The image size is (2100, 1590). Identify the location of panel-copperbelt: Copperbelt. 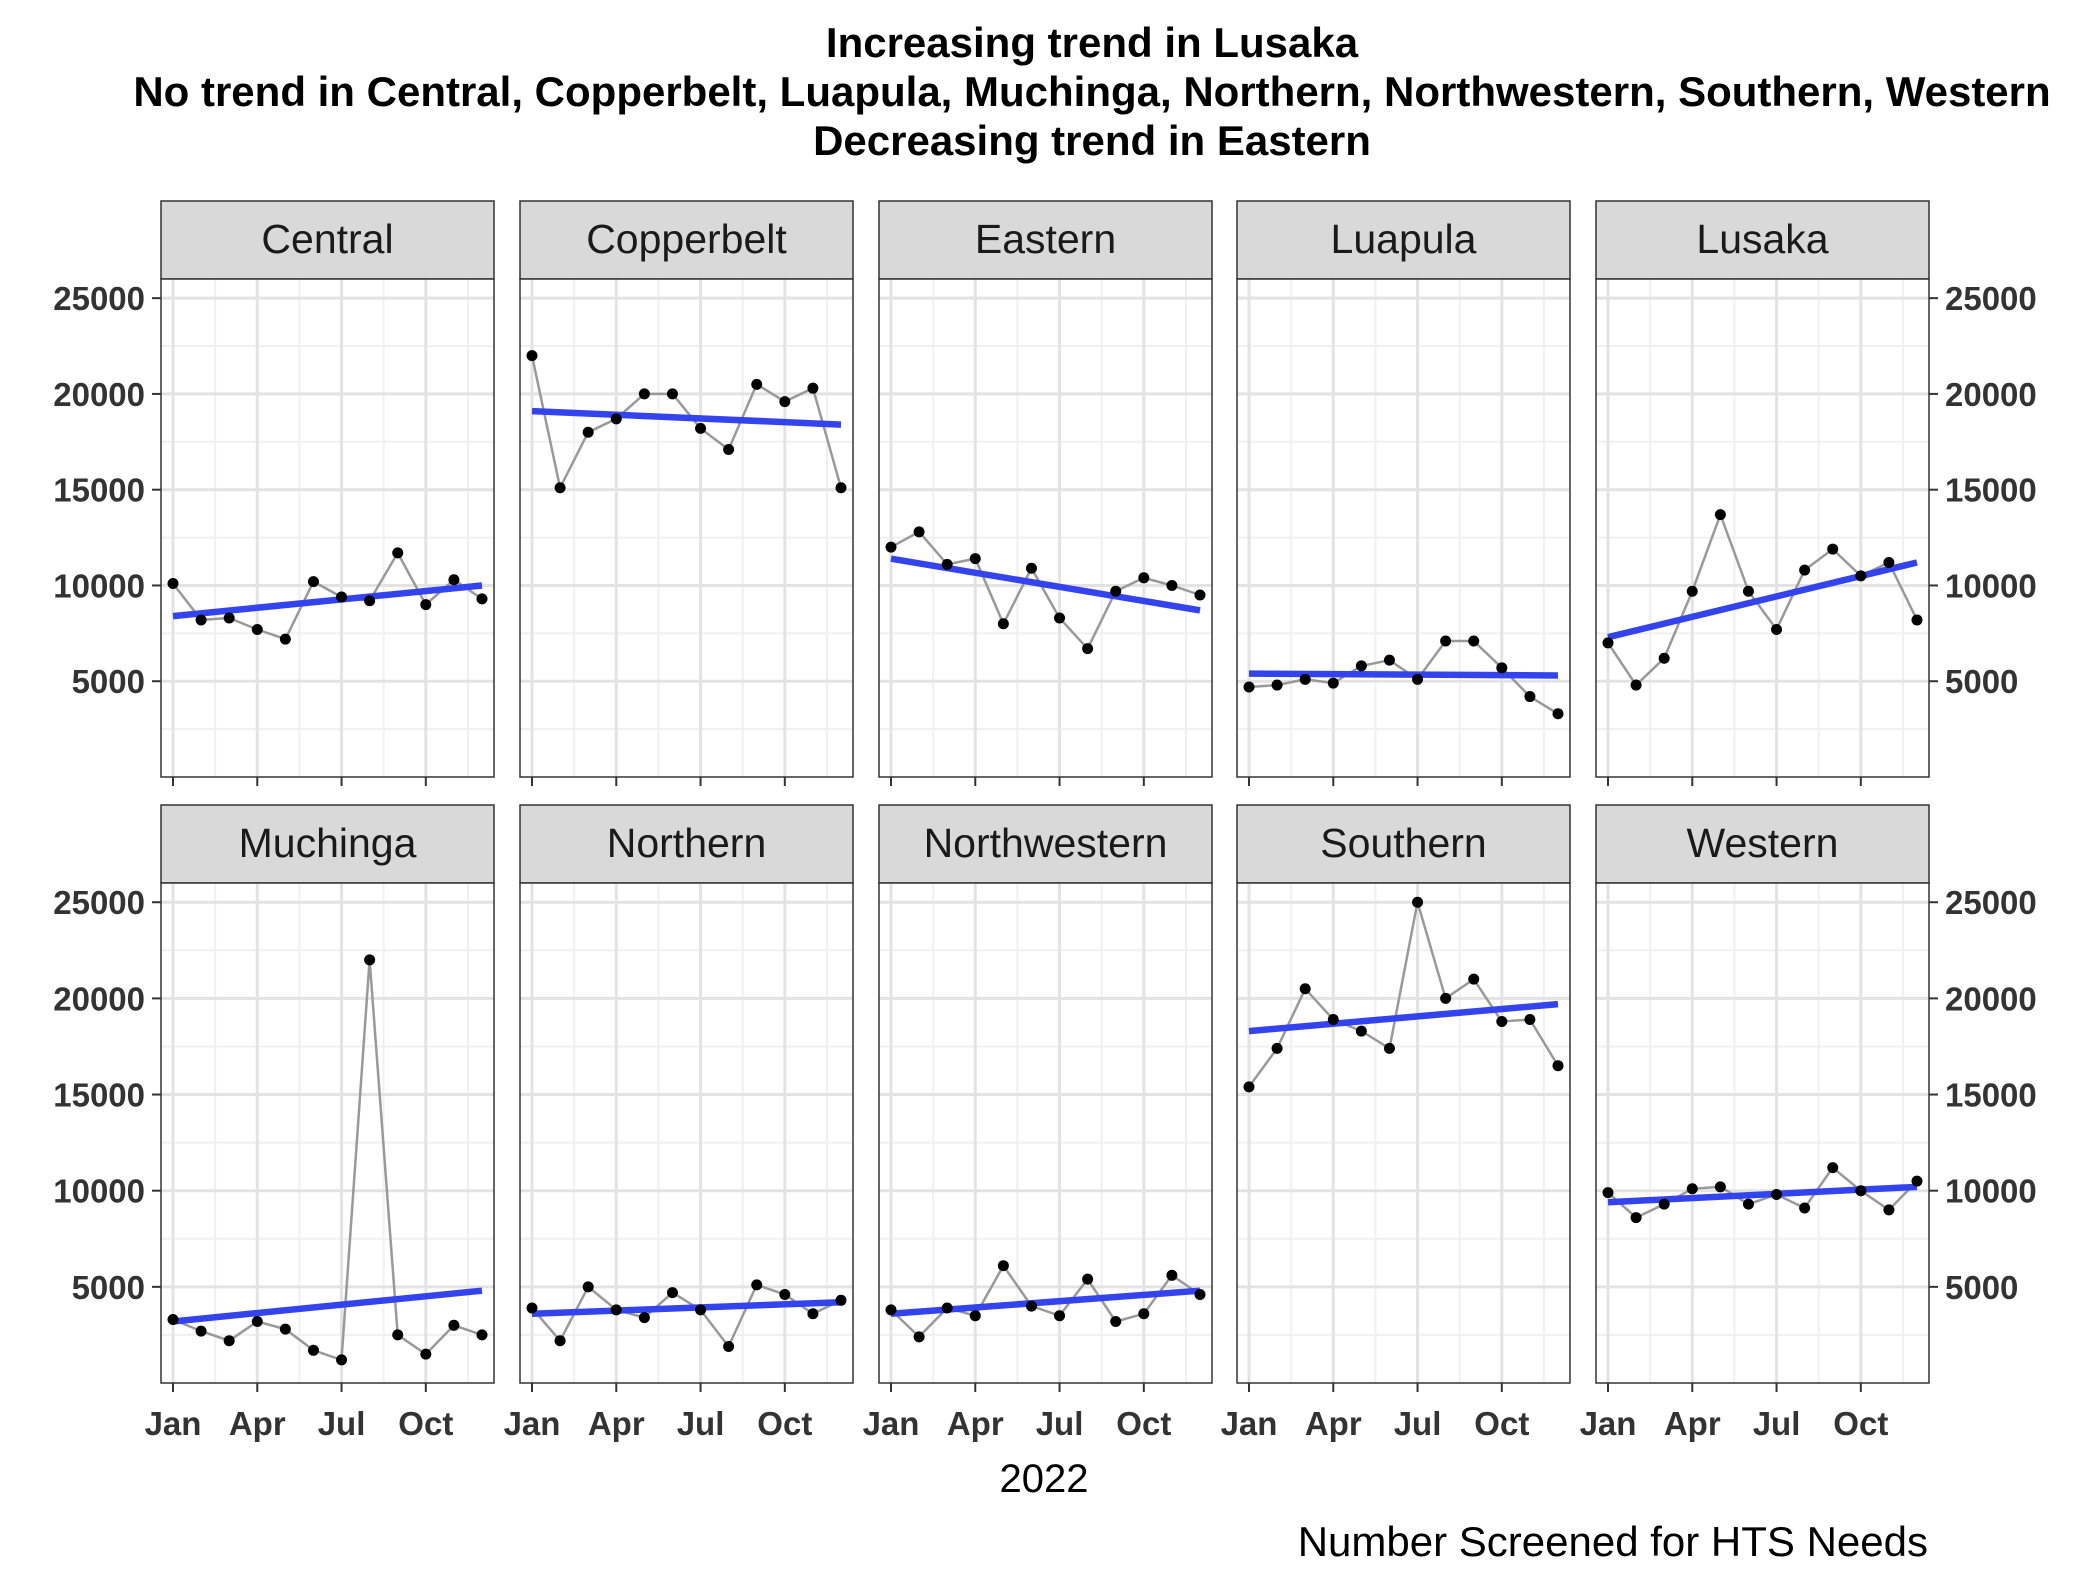
(686, 493).